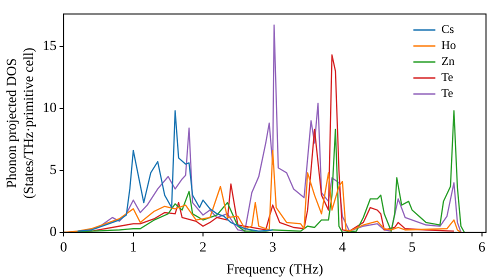 Image resolution: width=500 pixels, height=280 pixels. Describe the element at coordinates (133, 248) in the screenshot. I see `x-tick-label: 1` at that location.